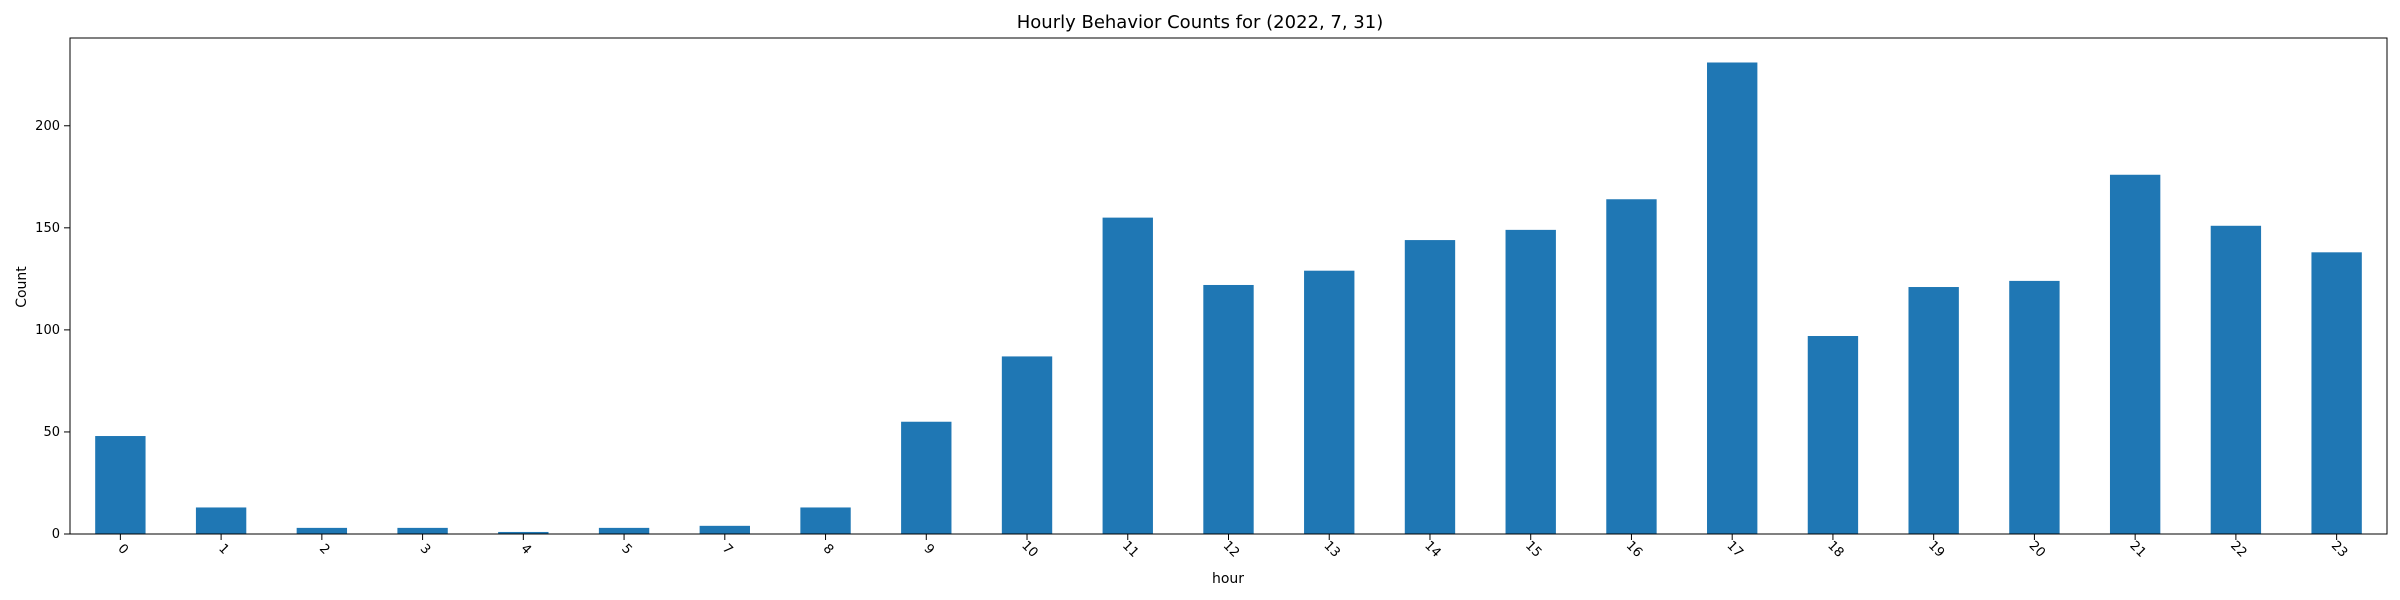  What do you see at coordinates (1200, 22) in the screenshot?
I see `chart-title: Hourly Behavior Counts for (2022, 7, 31)` at bounding box center [1200, 22].